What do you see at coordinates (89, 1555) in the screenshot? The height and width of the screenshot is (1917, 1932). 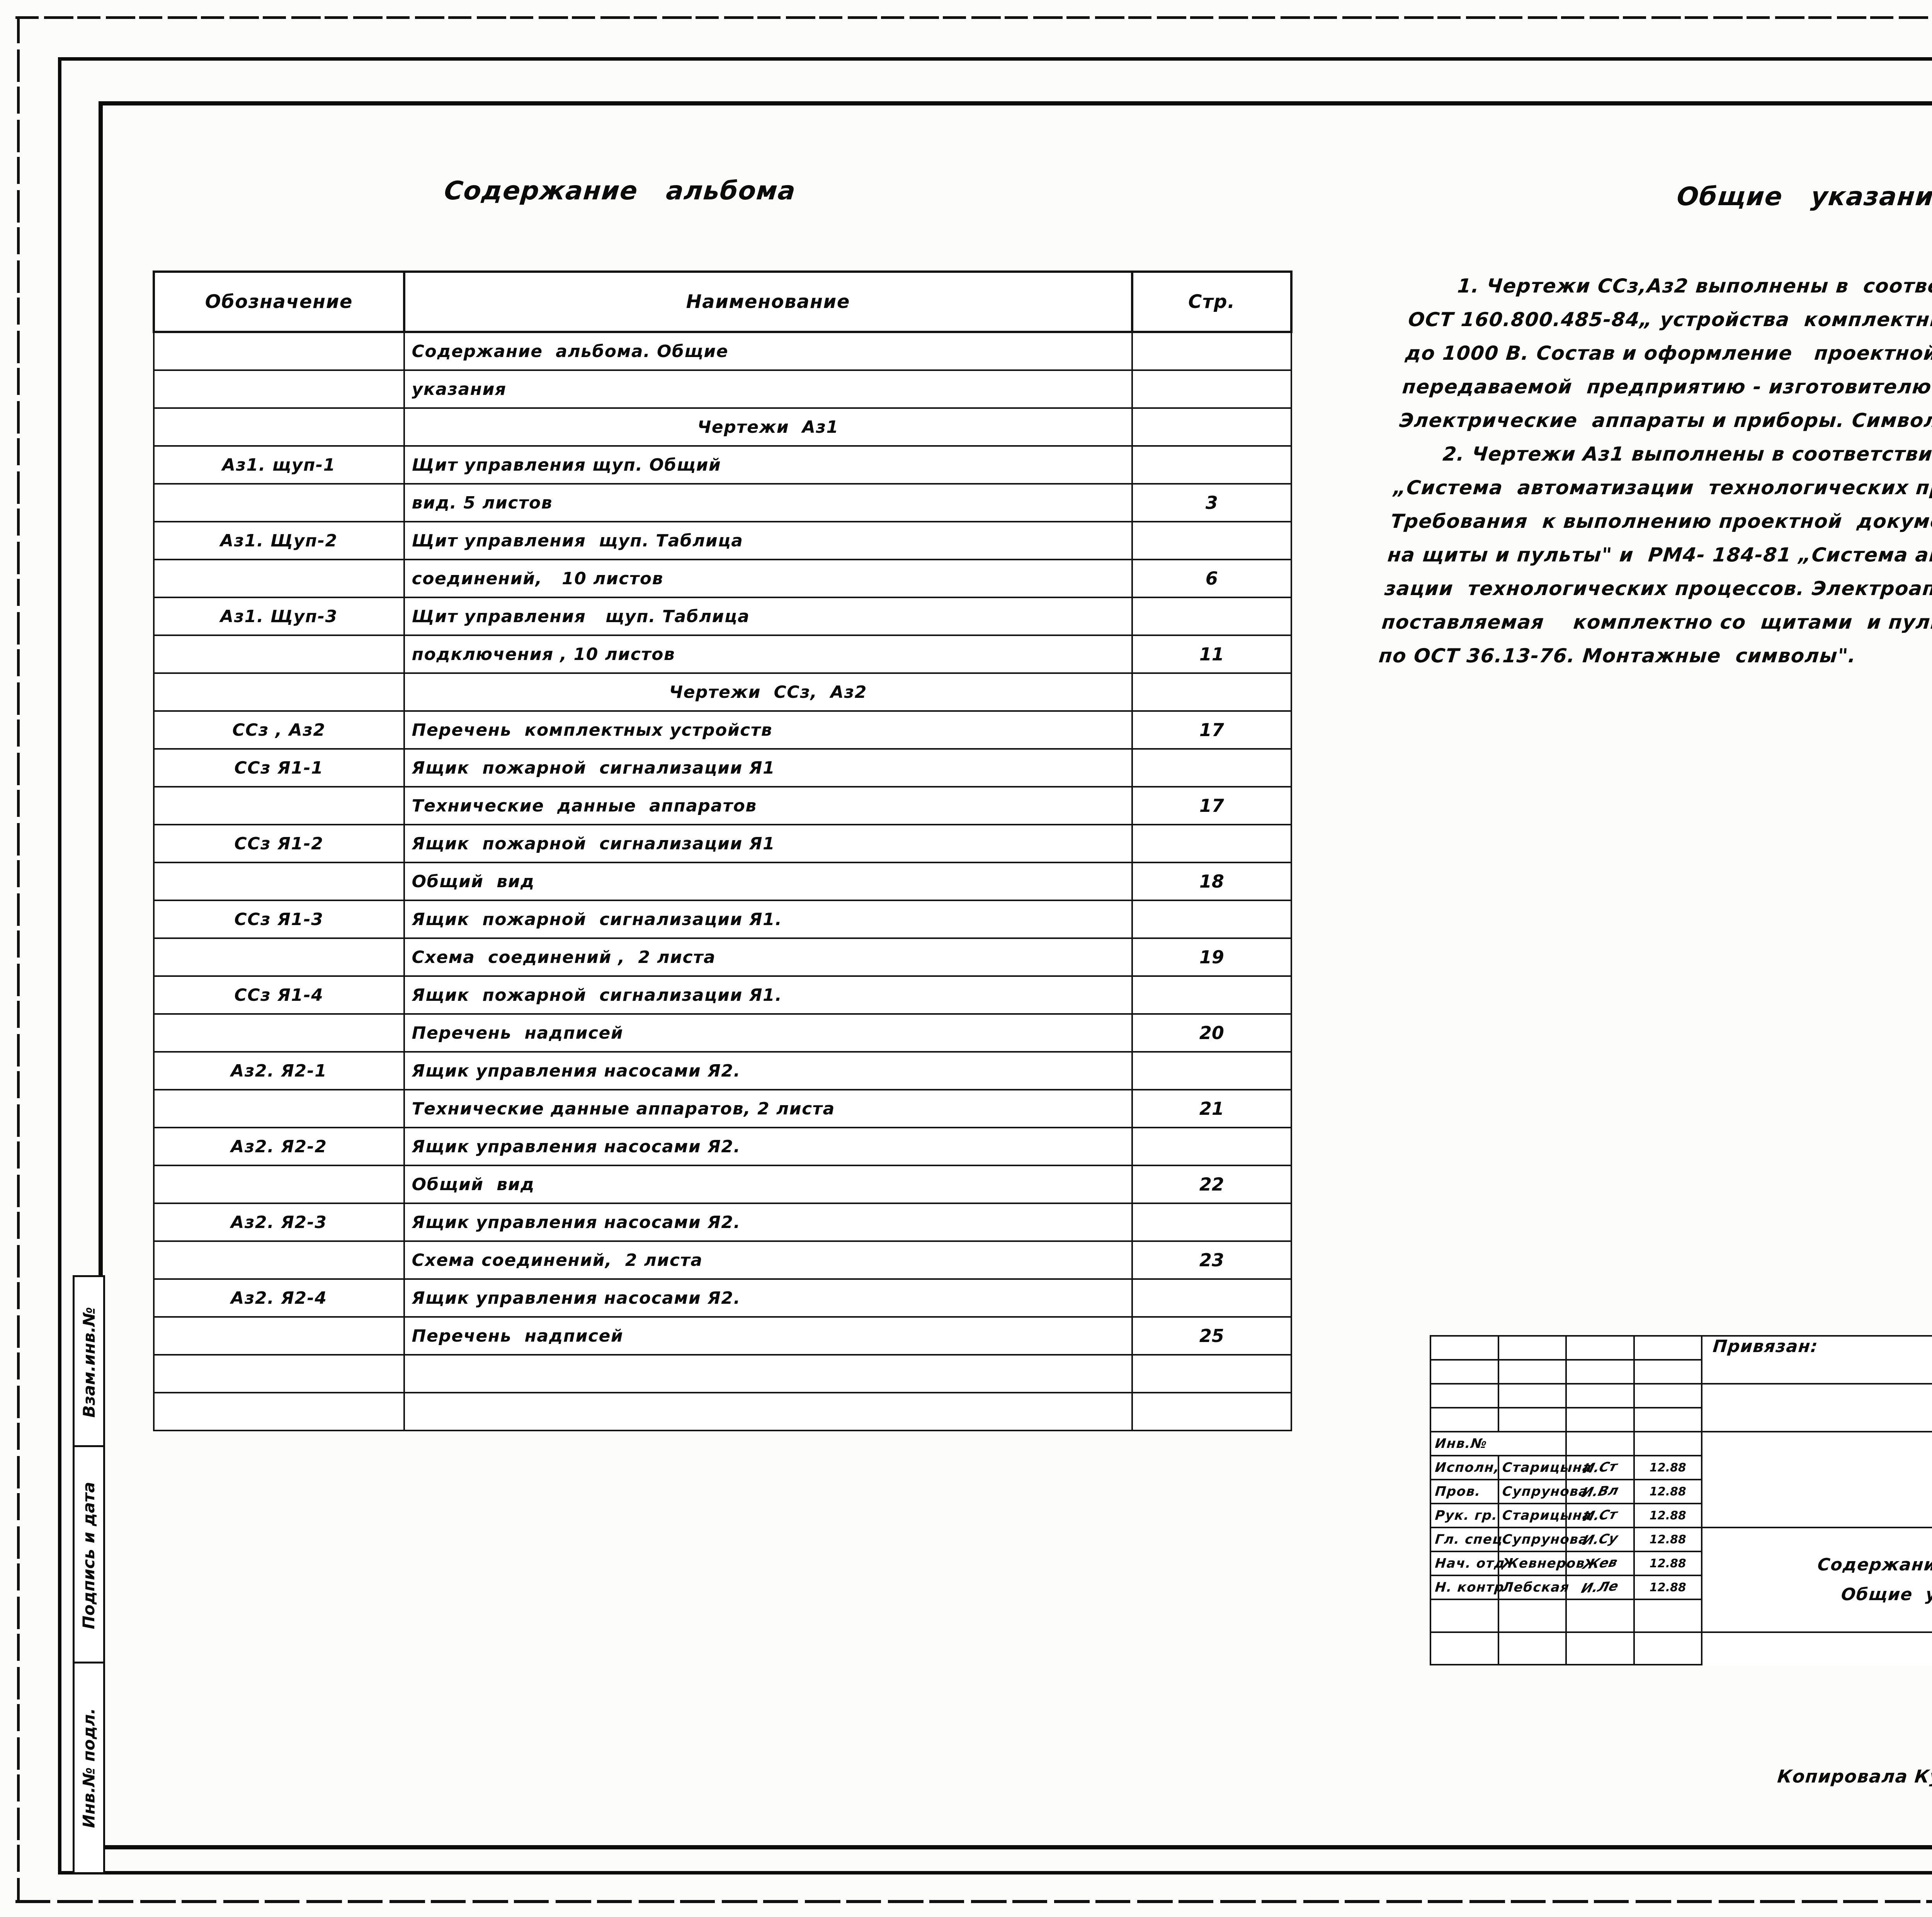 I see `margin-strip-label: Подпись и дата` at bounding box center [89, 1555].